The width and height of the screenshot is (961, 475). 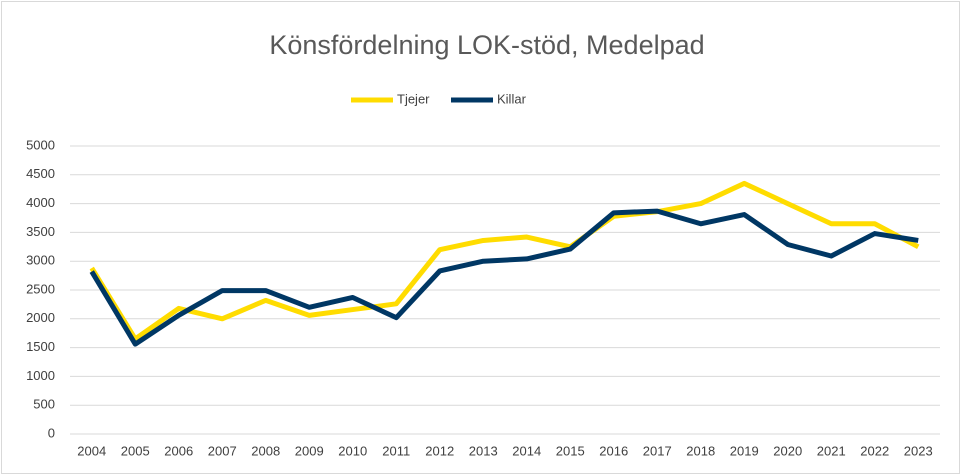 I want to click on y-tick-label: 2500, so click(x=40, y=288).